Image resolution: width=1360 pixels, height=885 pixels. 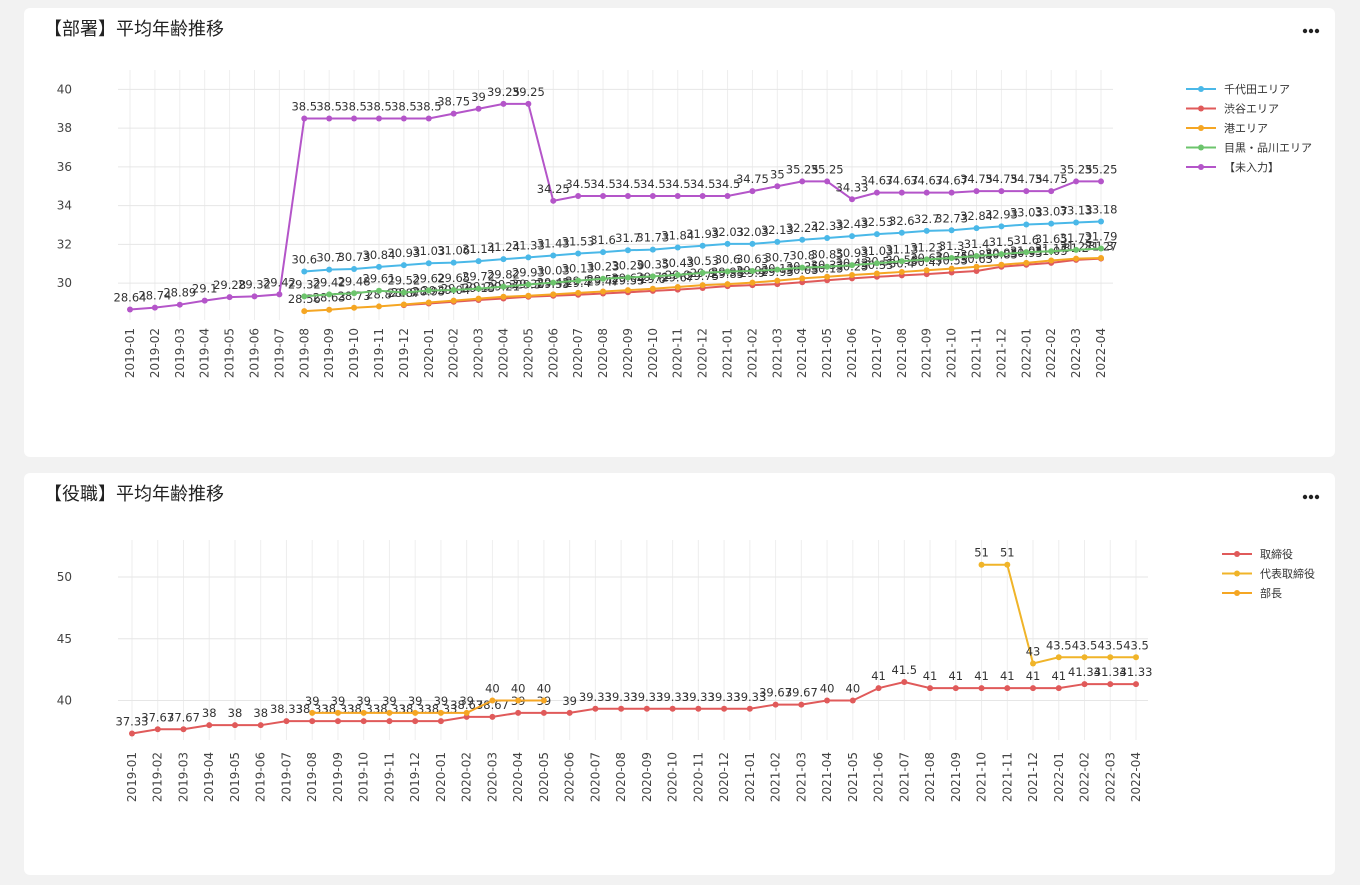 What do you see at coordinates (956, 777) in the screenshot?
I see `x-tick-label: 2021-09` at bounding box center [956, 777].